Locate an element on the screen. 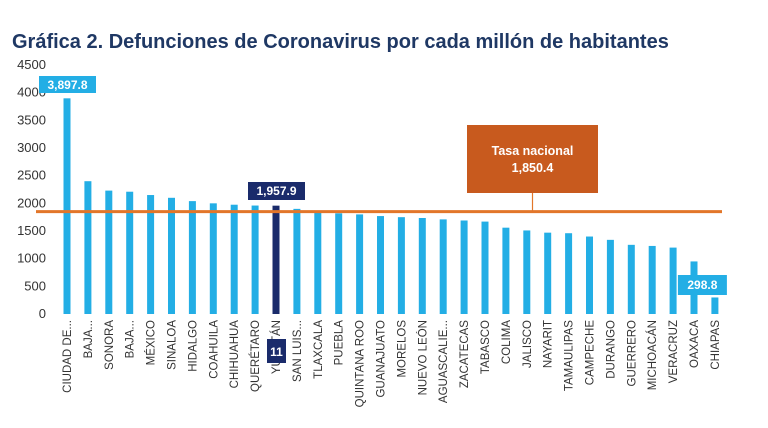 Image resolution: width=768 pixels, height=428 pixels. highlight-value-callout is located at coordinates (276, 191).